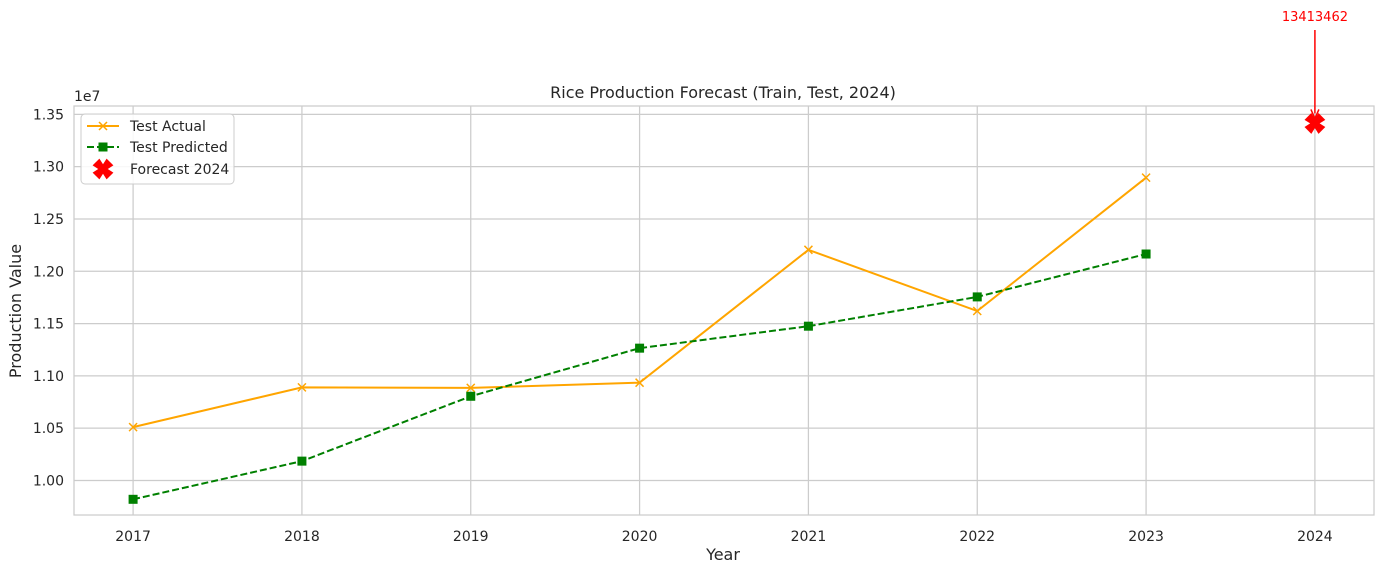 The height and width of the screenshot is (573, 1384). Describe the element at coordinates (1315, 17) in the screenshot. I see `annotation-text: 13413462` at that location.